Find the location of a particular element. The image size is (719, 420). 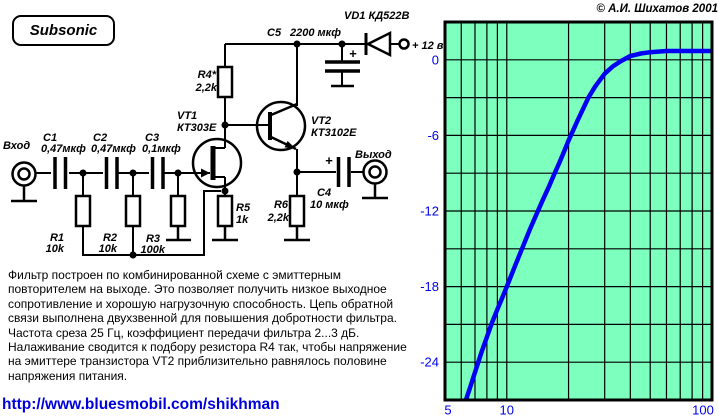

label-c5-value: 2200 мкф is located at coordinates (315, 33).